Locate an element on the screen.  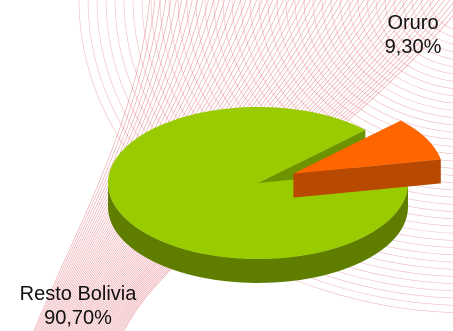
slice-name-oruro: Oruro is located at coordinates (413, 23).